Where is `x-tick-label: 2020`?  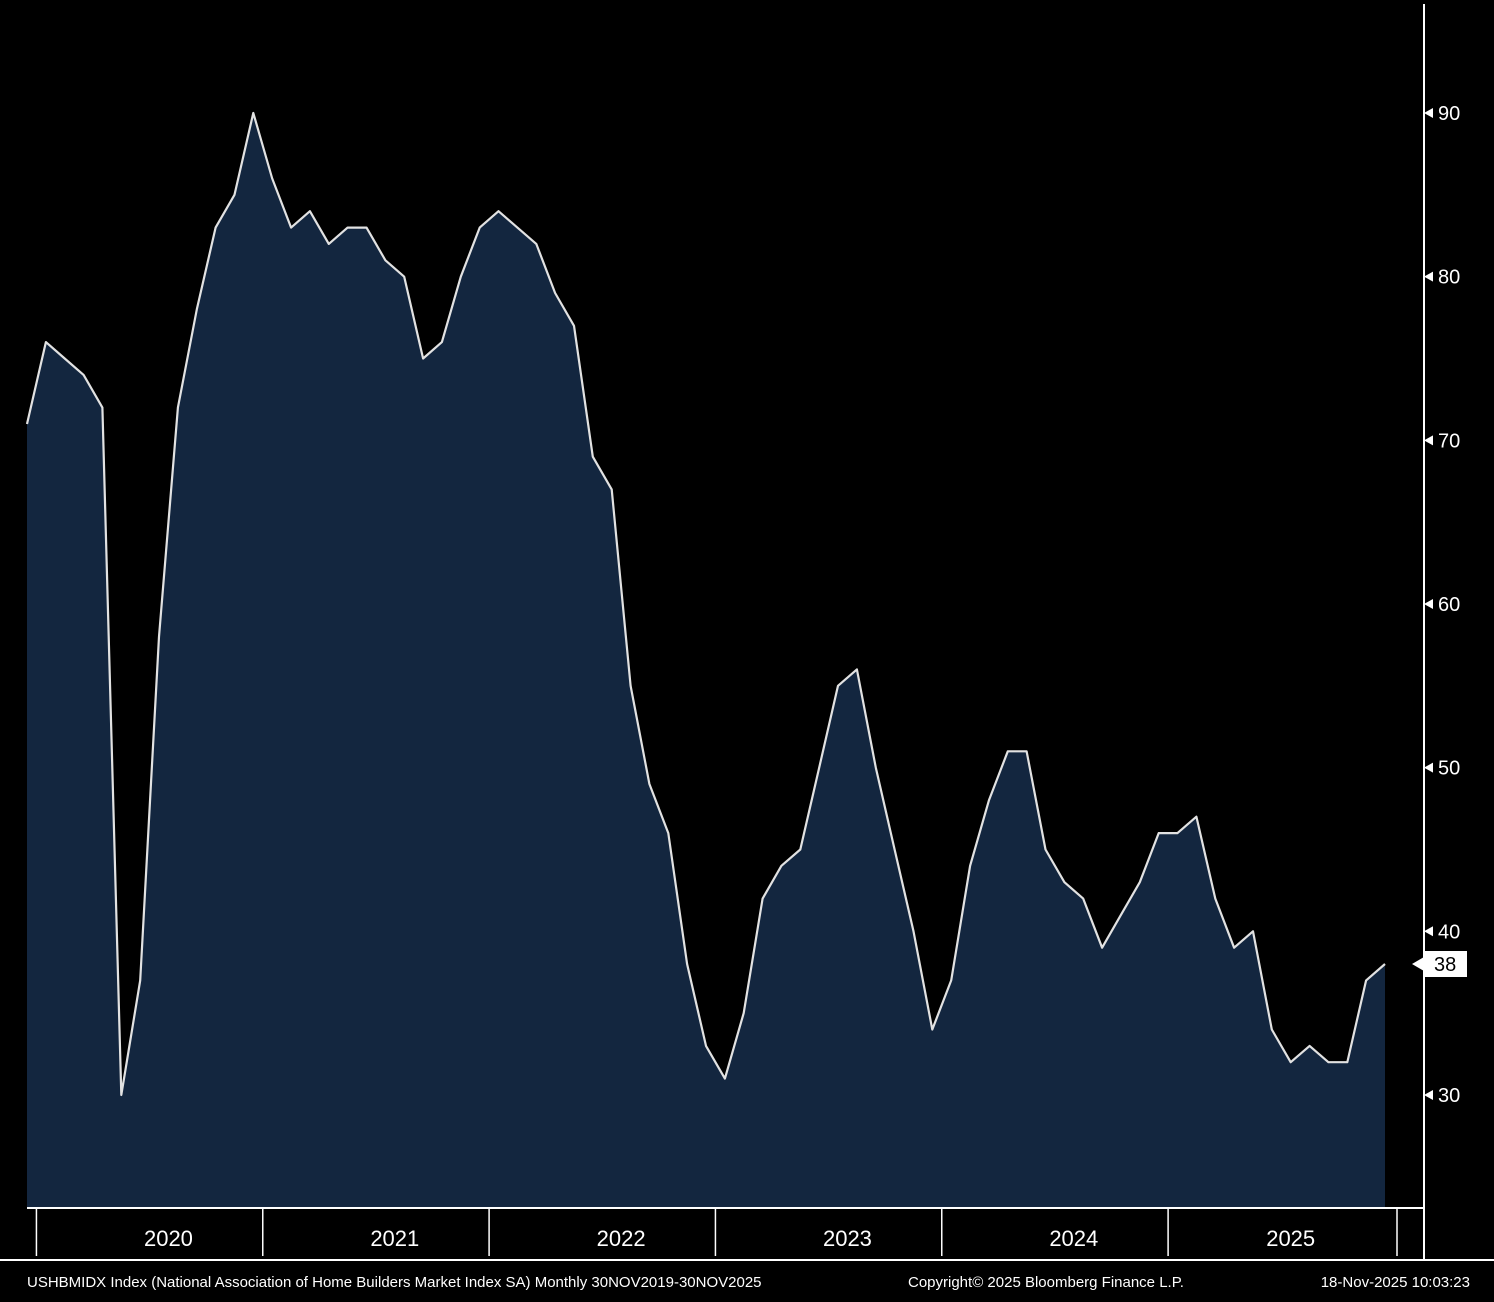
x-tick-label: 2020 is located at coordinates (168, 1238).